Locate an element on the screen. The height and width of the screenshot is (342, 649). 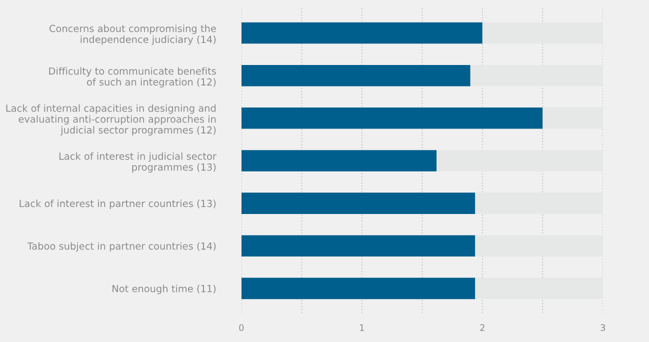
x-tick-label: 3 is located at coordinates (603, 328).